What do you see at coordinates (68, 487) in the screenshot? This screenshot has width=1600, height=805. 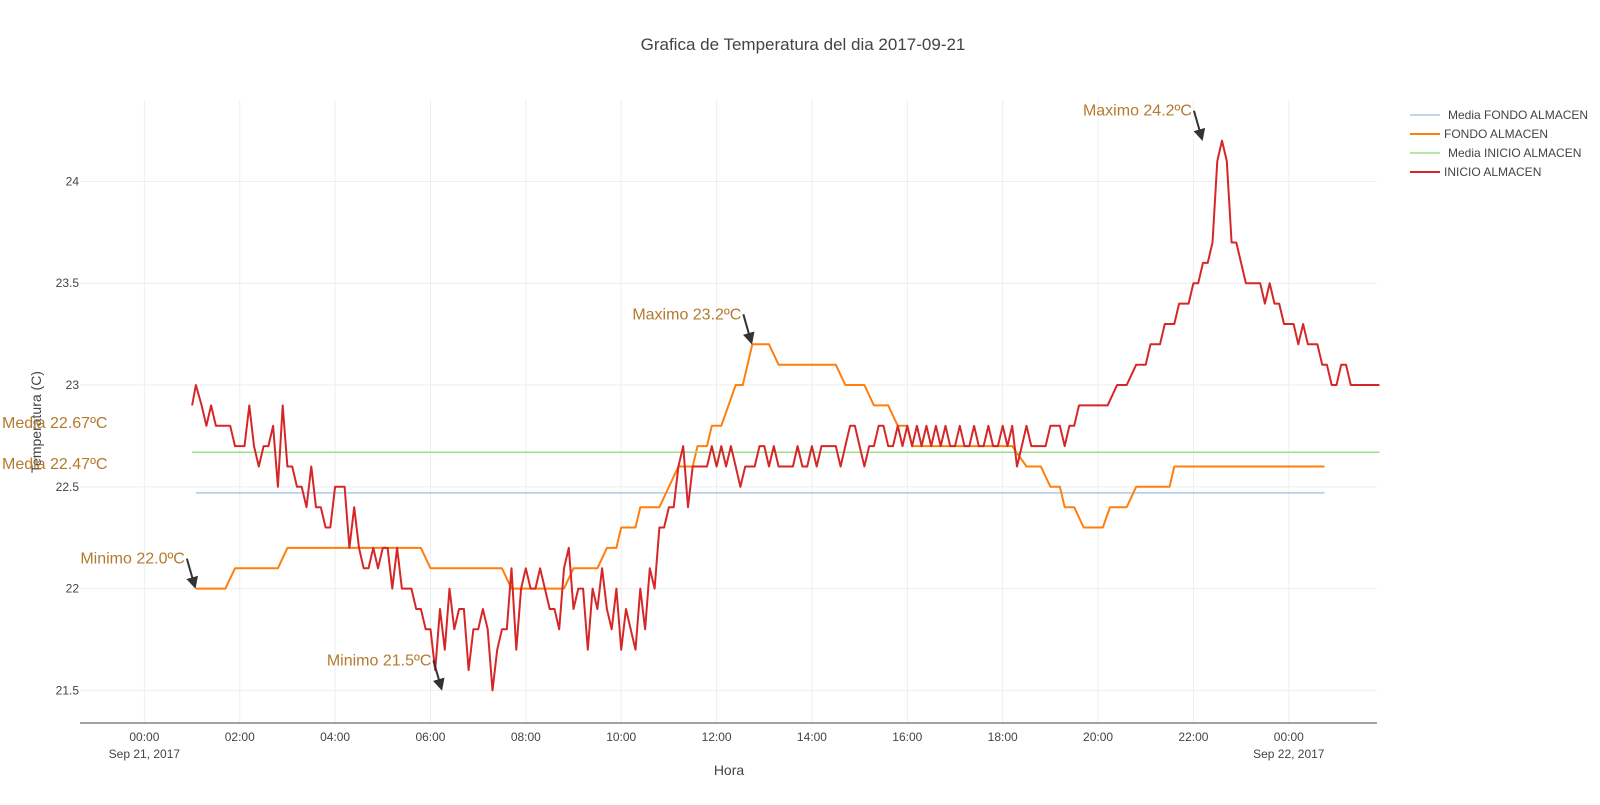 I see `y-tick-label: 22.5` at bounding box center [68, 487].